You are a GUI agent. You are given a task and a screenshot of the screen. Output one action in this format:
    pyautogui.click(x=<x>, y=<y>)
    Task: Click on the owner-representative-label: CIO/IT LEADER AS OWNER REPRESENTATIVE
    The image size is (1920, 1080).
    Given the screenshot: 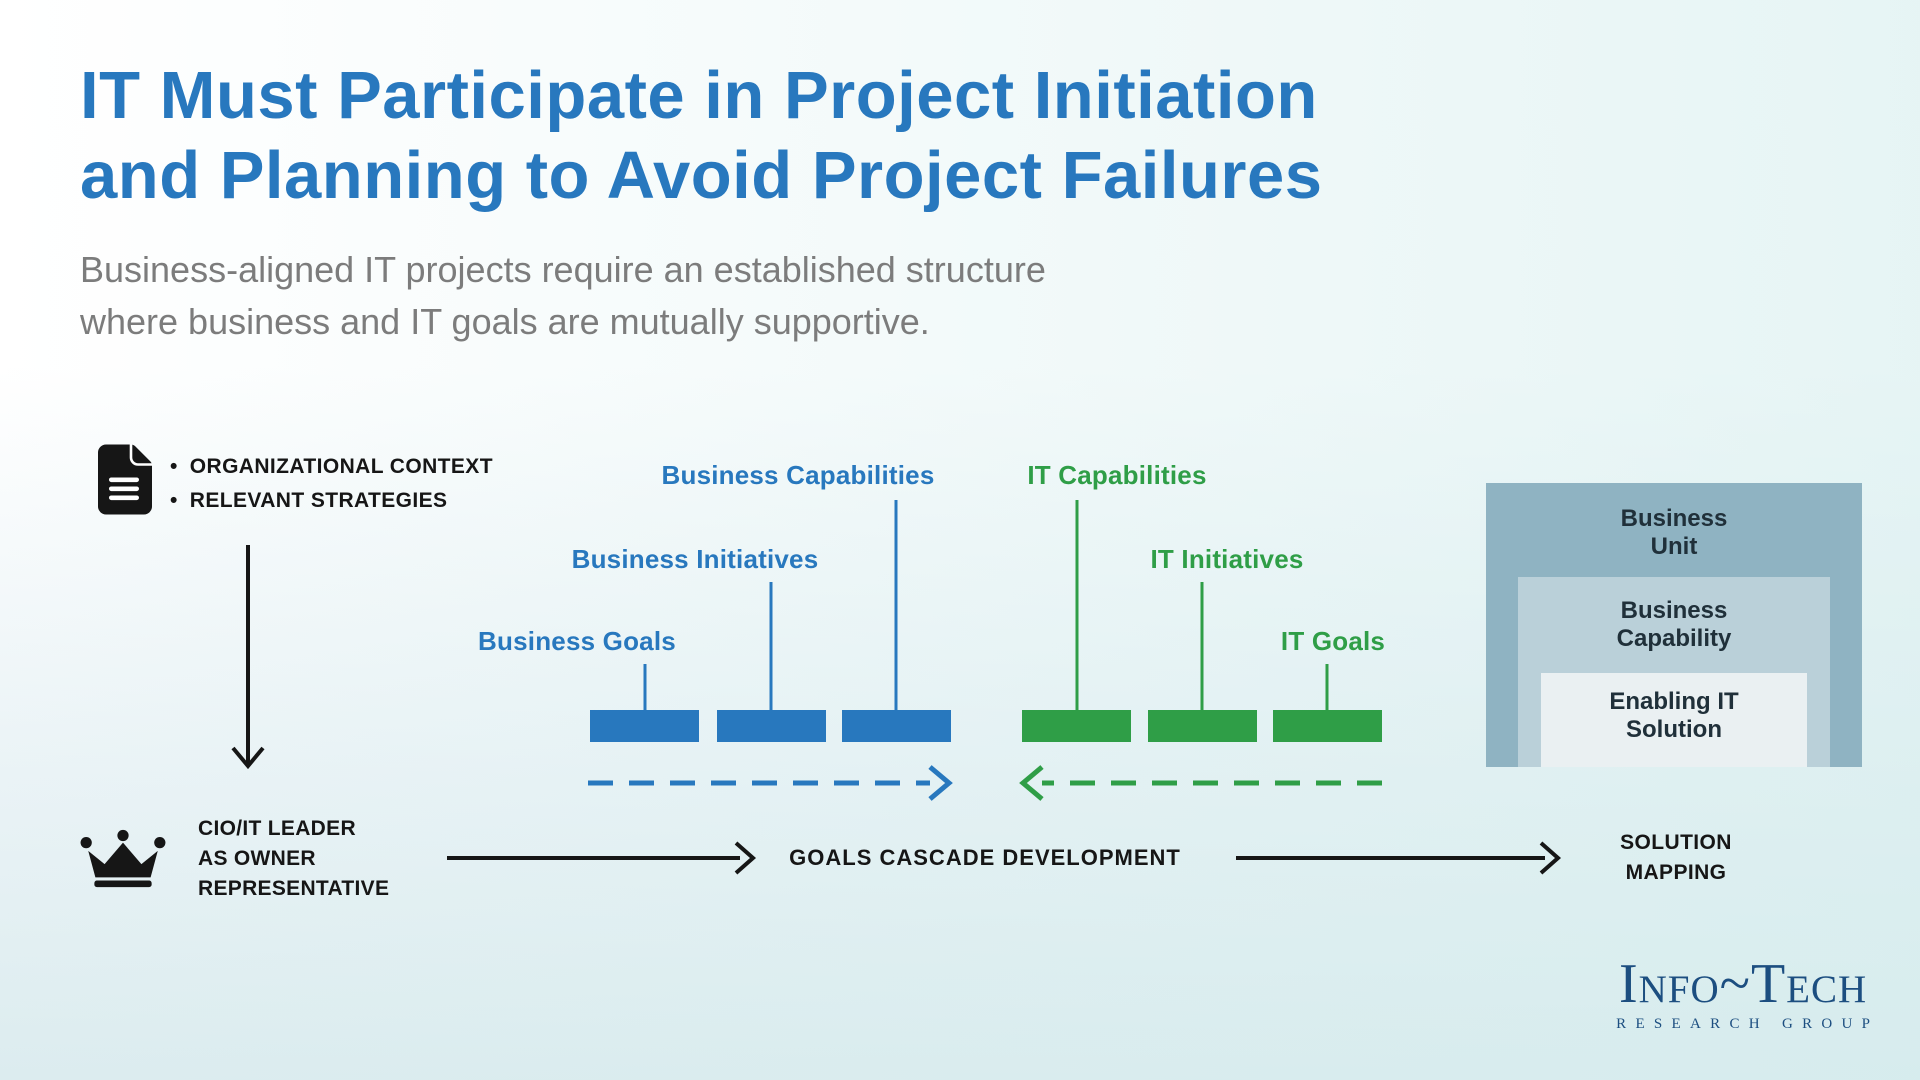 What is the action you would take?
    pyautogui.click(x=293, y=859)
    